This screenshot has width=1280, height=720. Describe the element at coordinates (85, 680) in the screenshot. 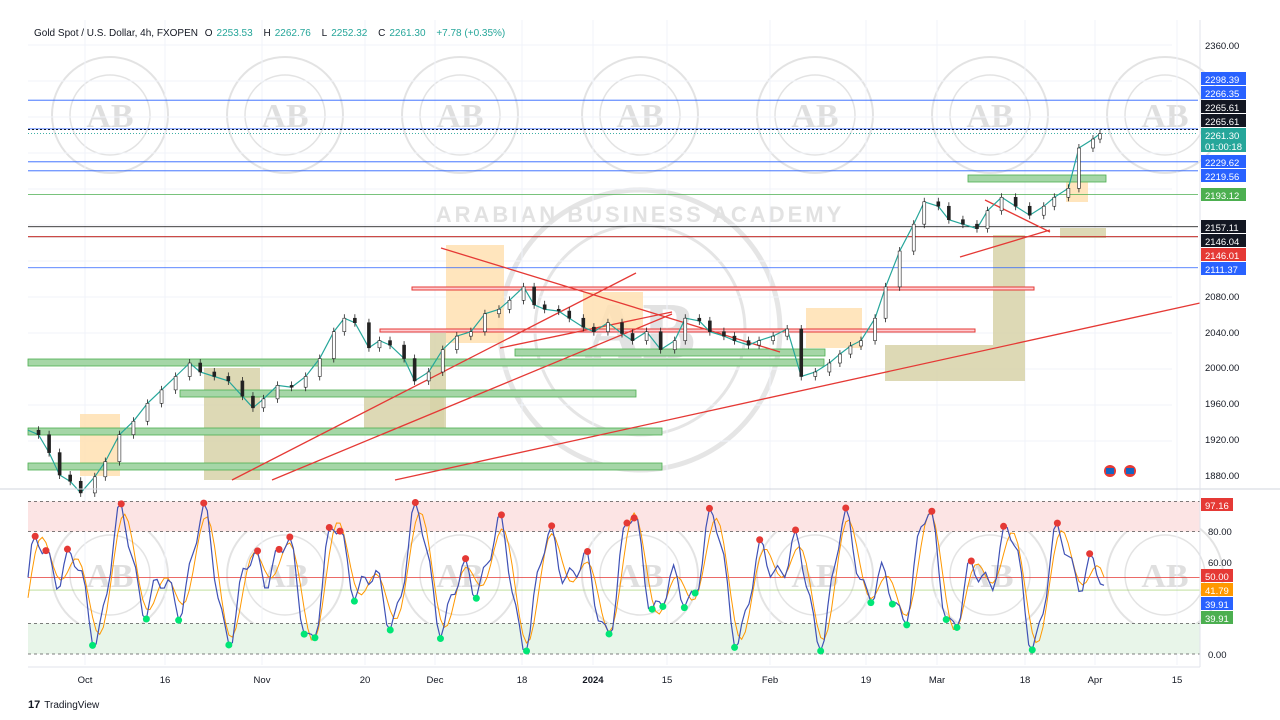

I see `time-axis-label: Oct` at that location.